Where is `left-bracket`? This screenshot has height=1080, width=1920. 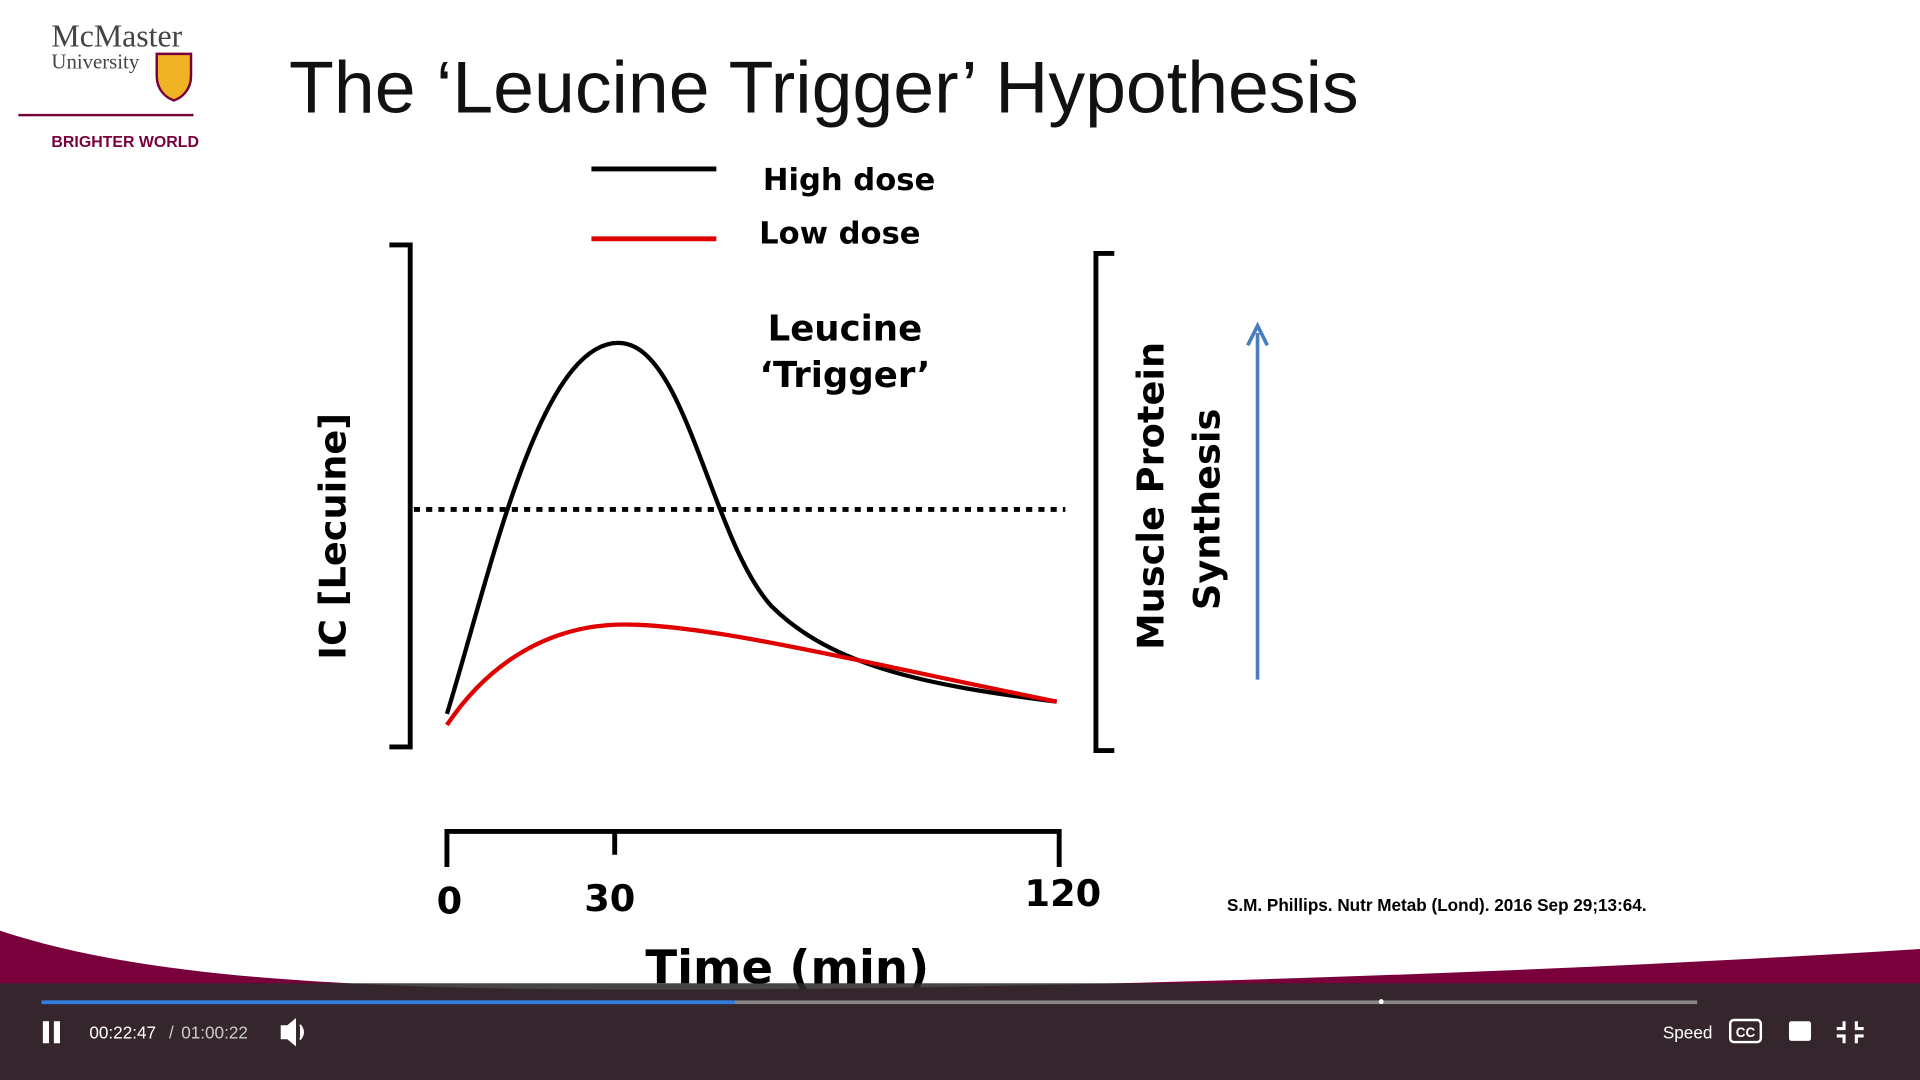
left-bracket is located at coordinates (401, 496).